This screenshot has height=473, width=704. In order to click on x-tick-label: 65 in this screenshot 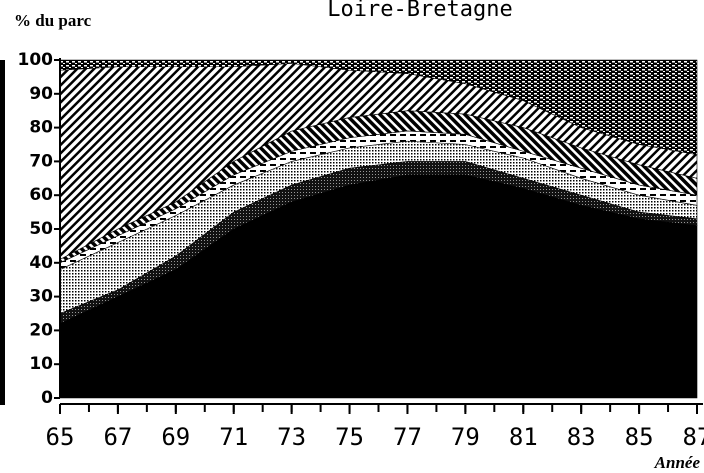, I will do `click(60, 437)`.